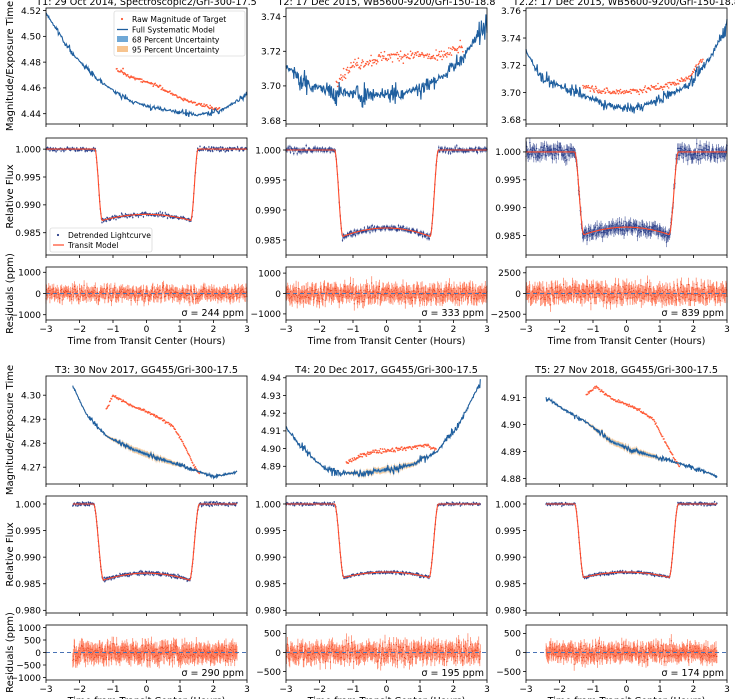  I want to click on residual-ytick-label: 1000, so click(29, 274).